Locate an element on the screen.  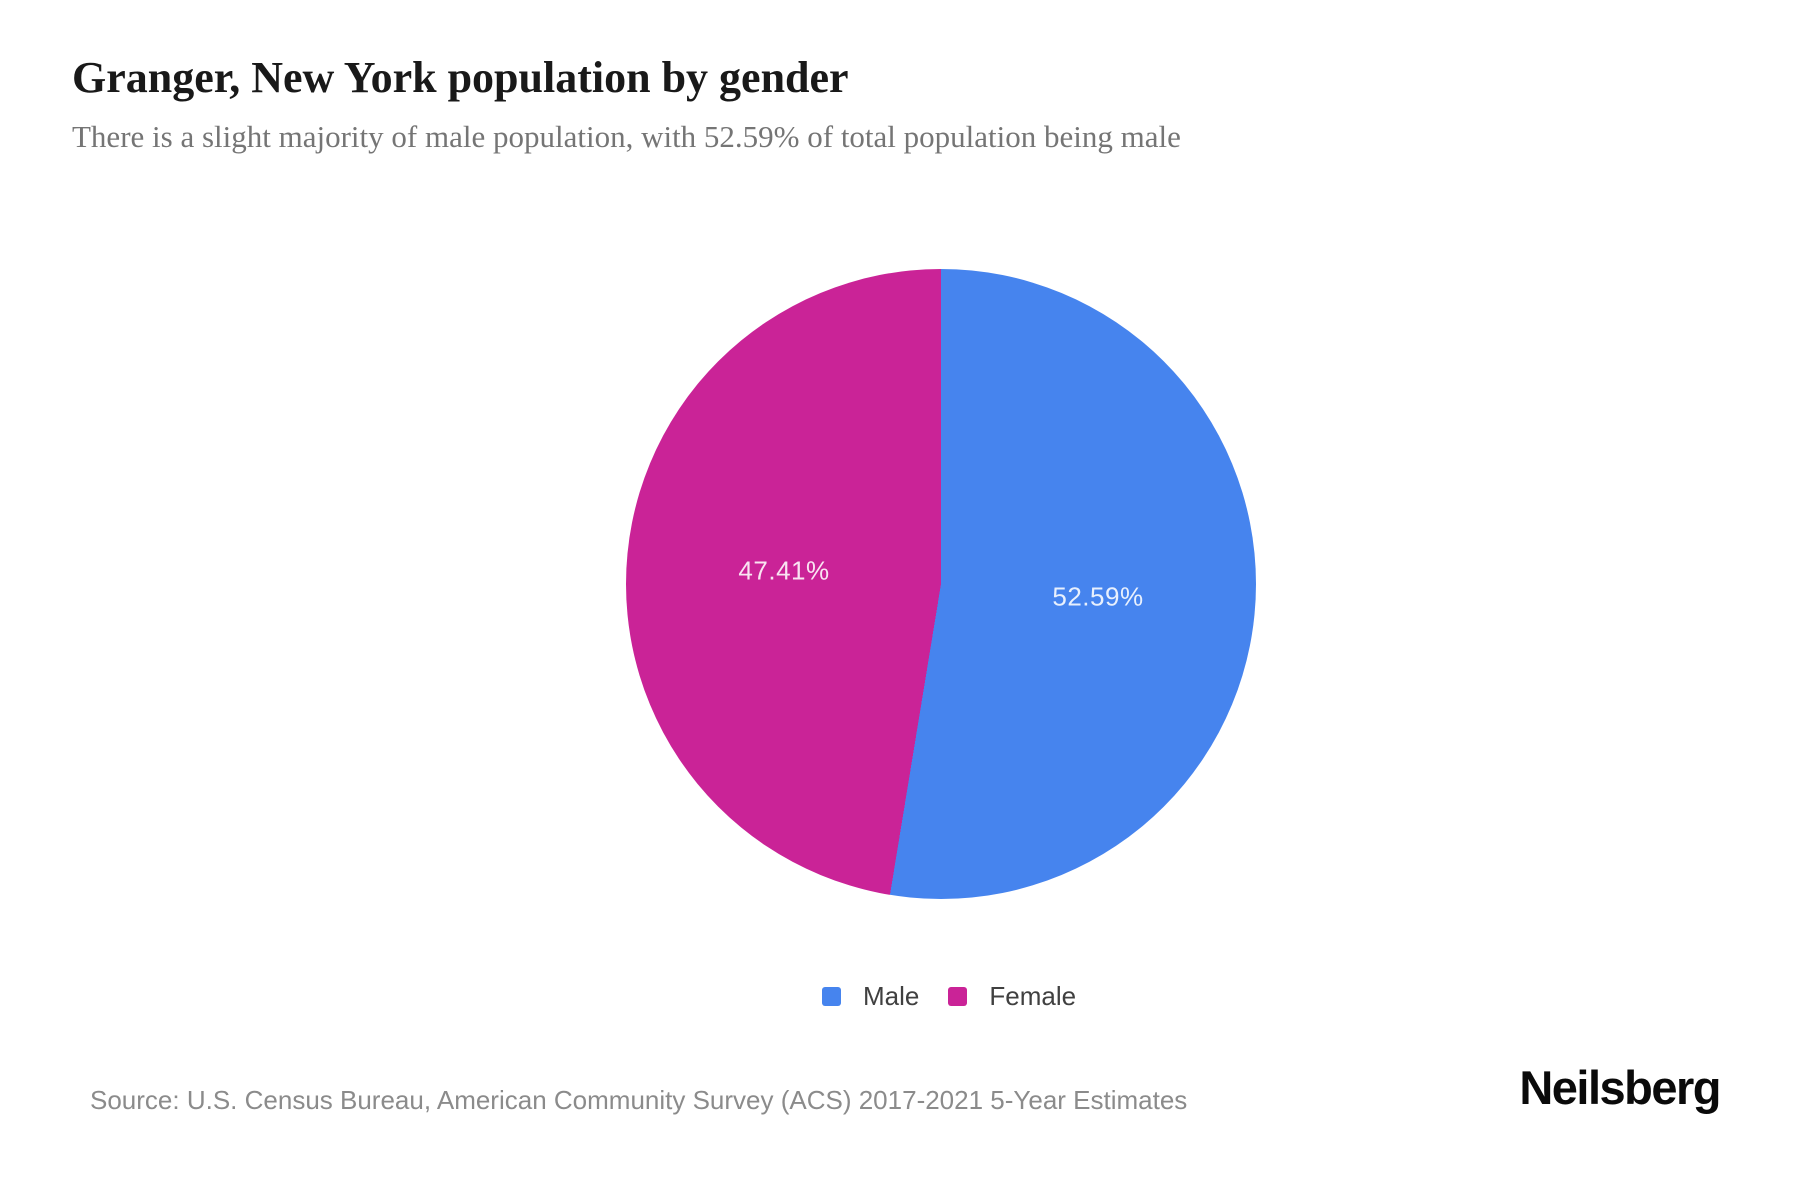
legend-label-female: Female is located at coordinates (1033, 996).